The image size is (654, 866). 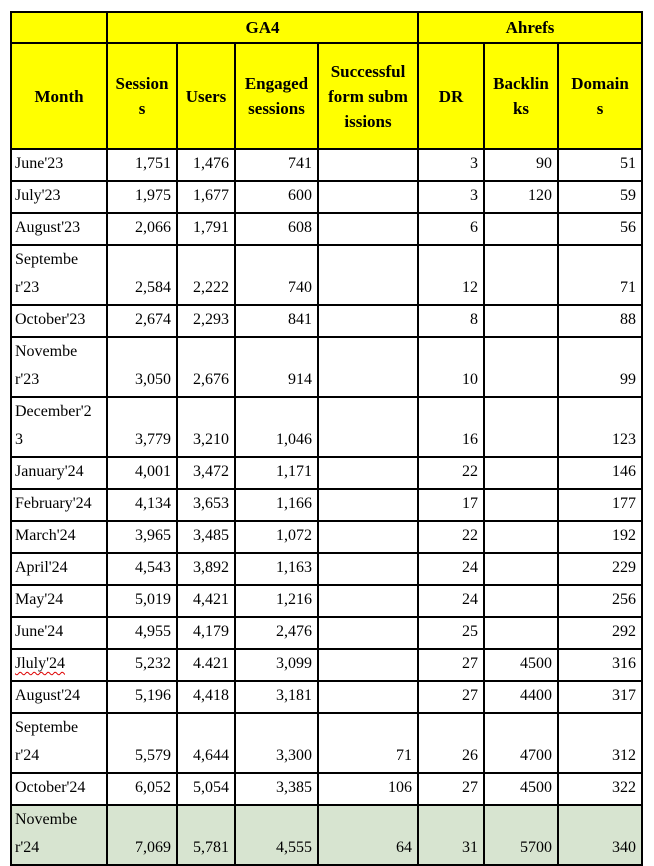 What do you see at coordinates (59, 601) in the screenshot?
I see `cell-month: May'24` at bounding box center [59, 601].